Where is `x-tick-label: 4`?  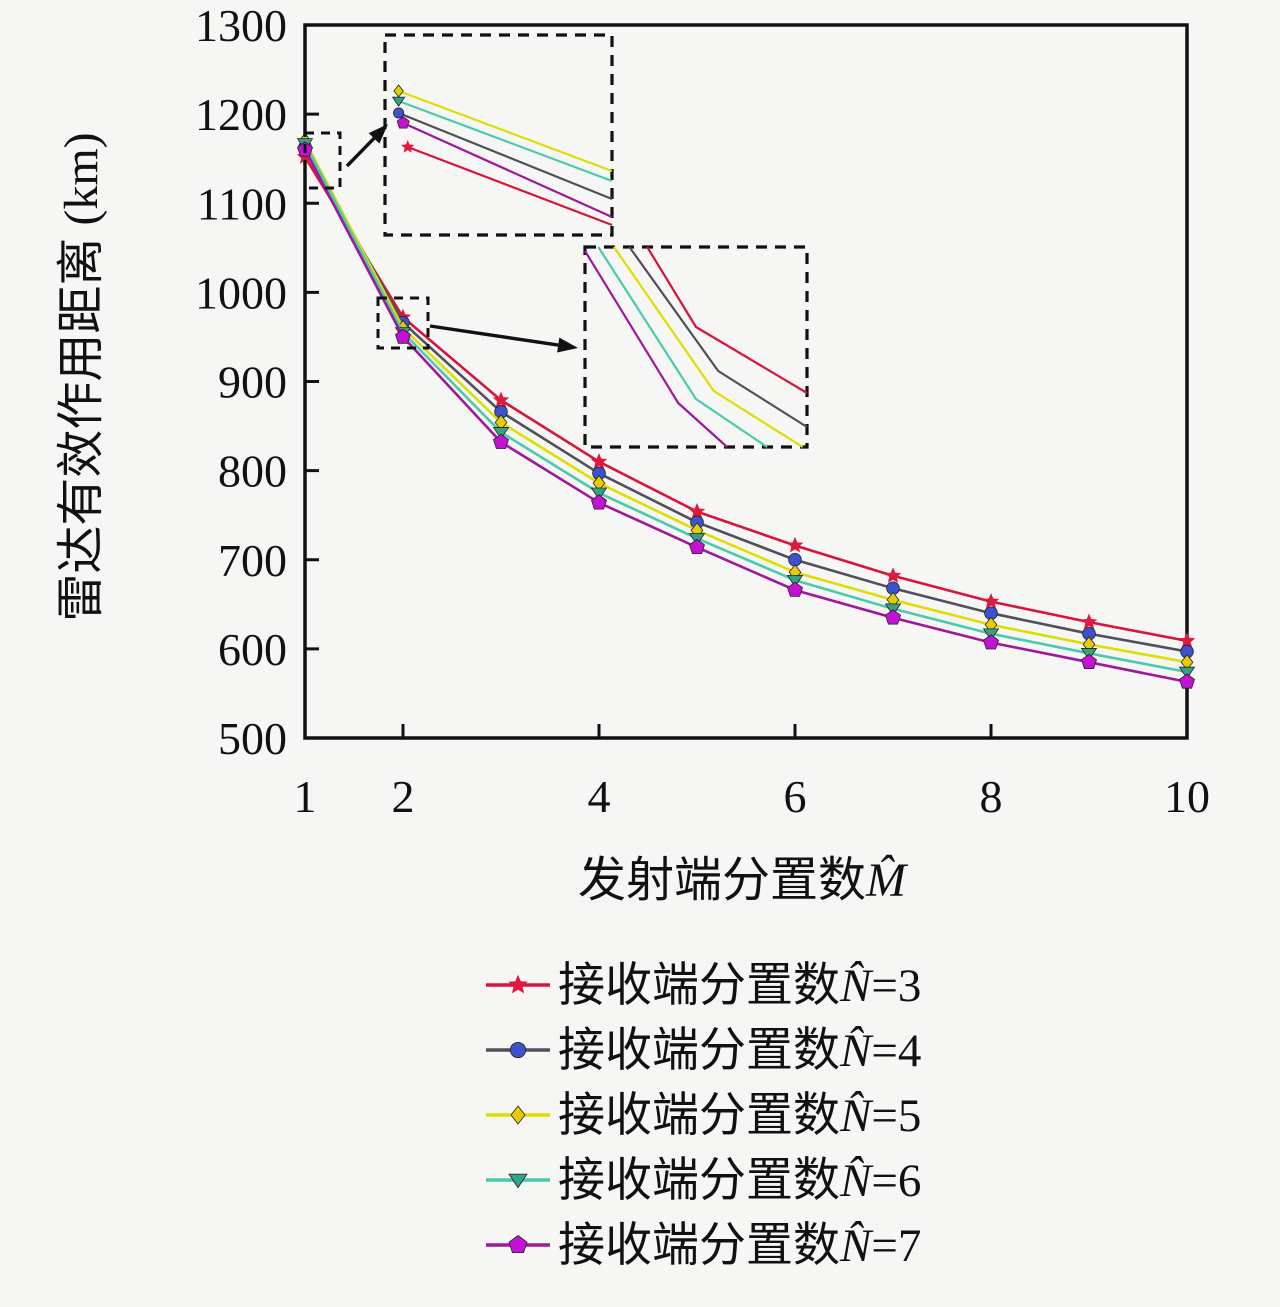
x-tick-label: 4 is located at coordinates (599, 796).